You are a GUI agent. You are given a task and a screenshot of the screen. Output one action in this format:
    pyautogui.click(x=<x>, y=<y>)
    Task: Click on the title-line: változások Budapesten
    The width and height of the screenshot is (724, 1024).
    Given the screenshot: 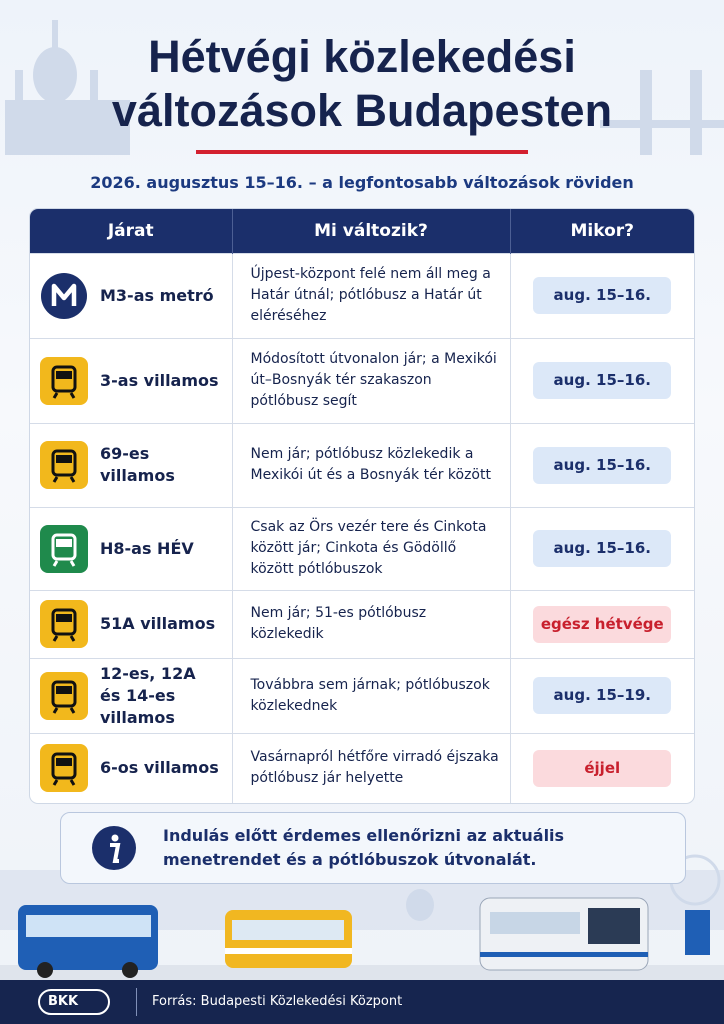 What is the action you would take?
    pyautogui.click(x=362, y=110)
    